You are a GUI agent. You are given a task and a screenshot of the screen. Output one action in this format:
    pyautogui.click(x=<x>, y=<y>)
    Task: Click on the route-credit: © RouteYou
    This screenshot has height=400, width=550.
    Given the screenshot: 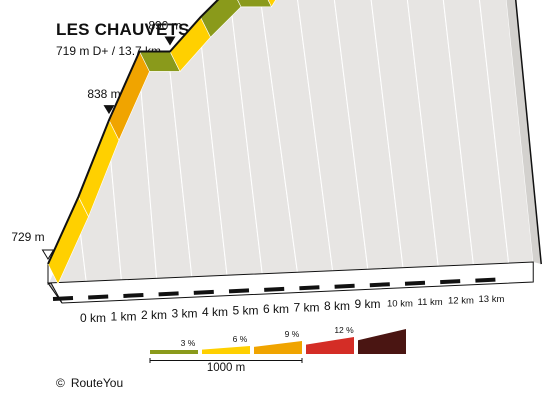 What is the action you would take?
    pyautogui.click(x=89, y=383)
    